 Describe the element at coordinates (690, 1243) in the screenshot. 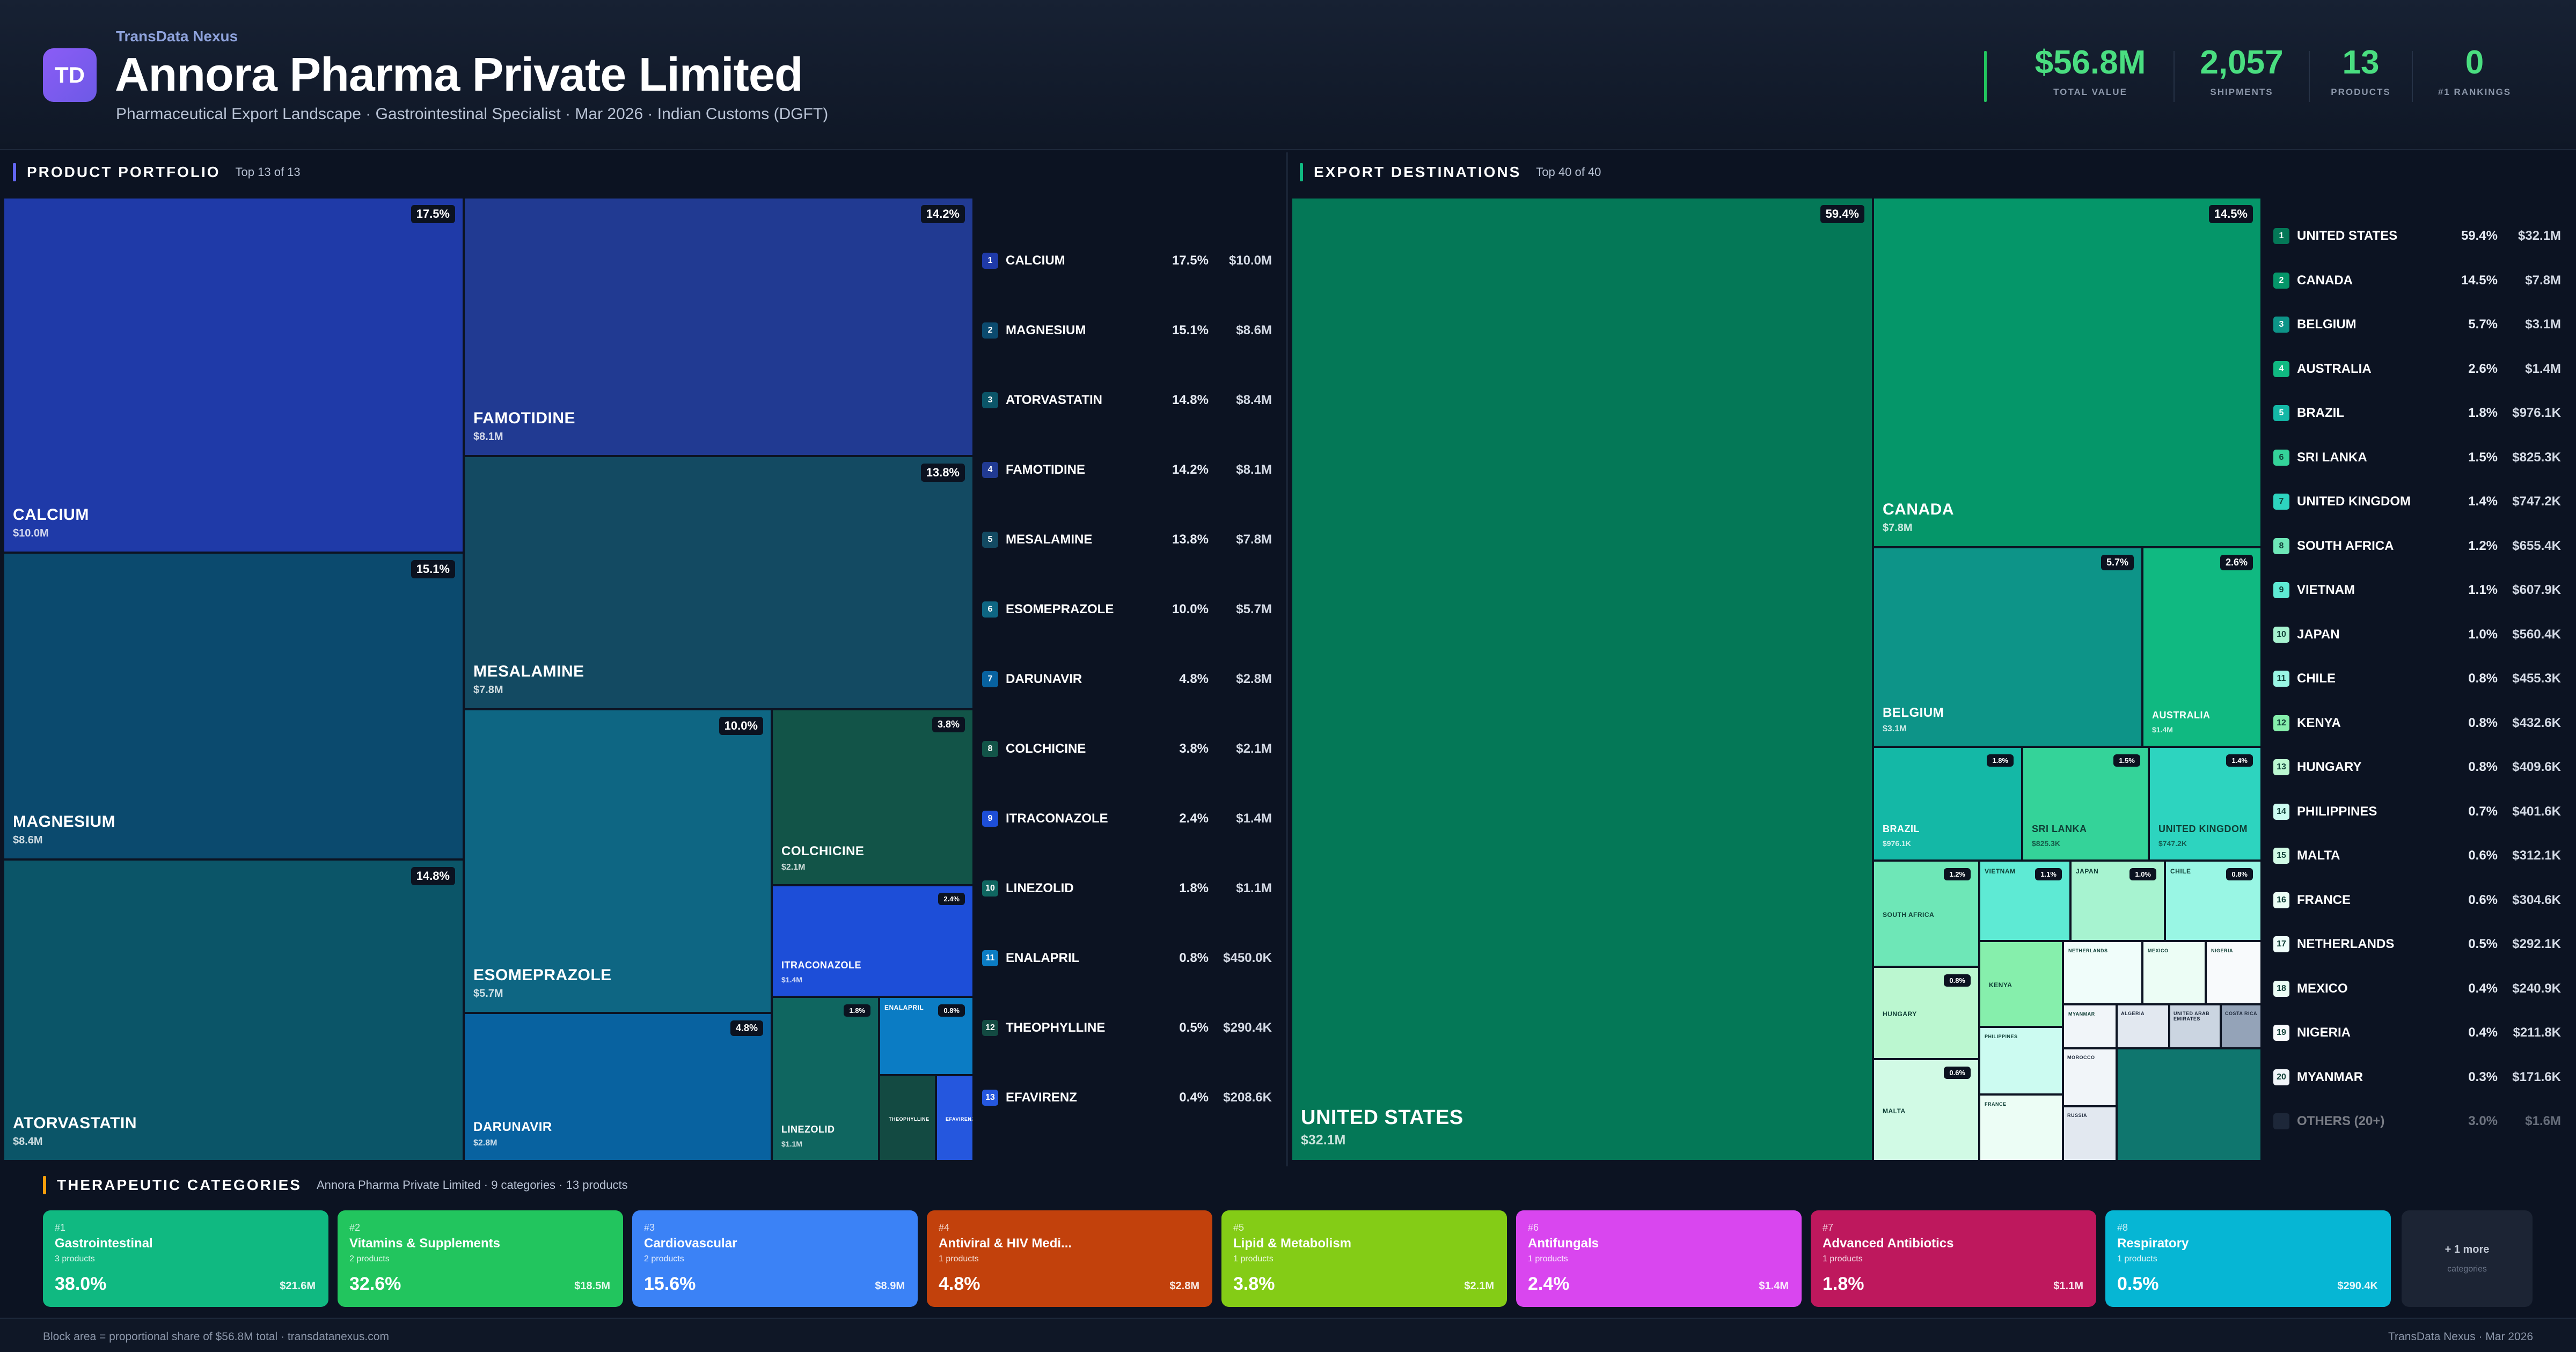

I see `category-name: Cardiovascular` at that location.